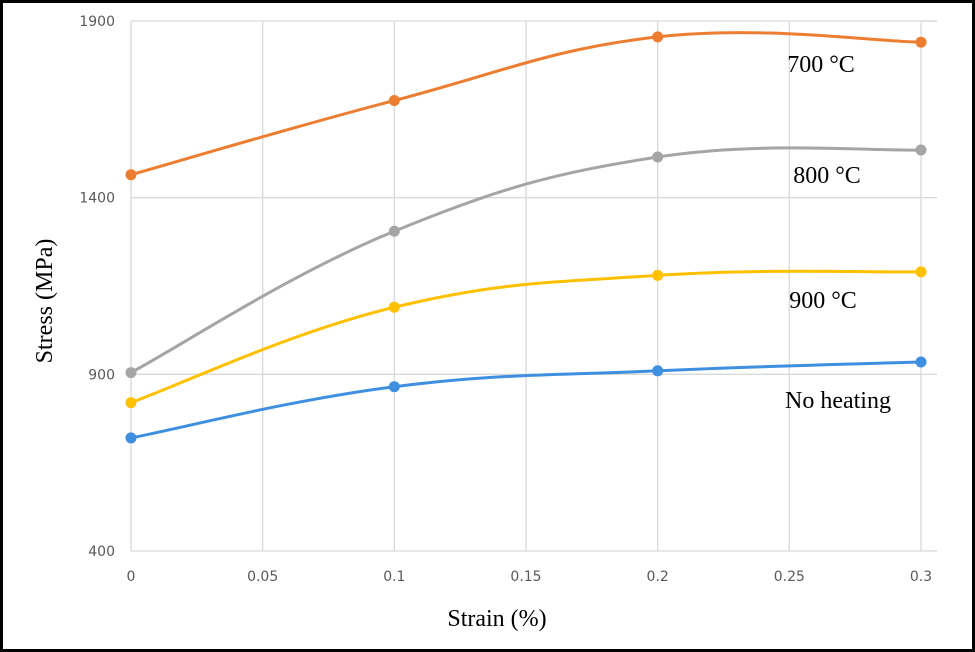 The image size is (975, 652). I want to click on x-tick-label: 0.05, so click(262, 577).